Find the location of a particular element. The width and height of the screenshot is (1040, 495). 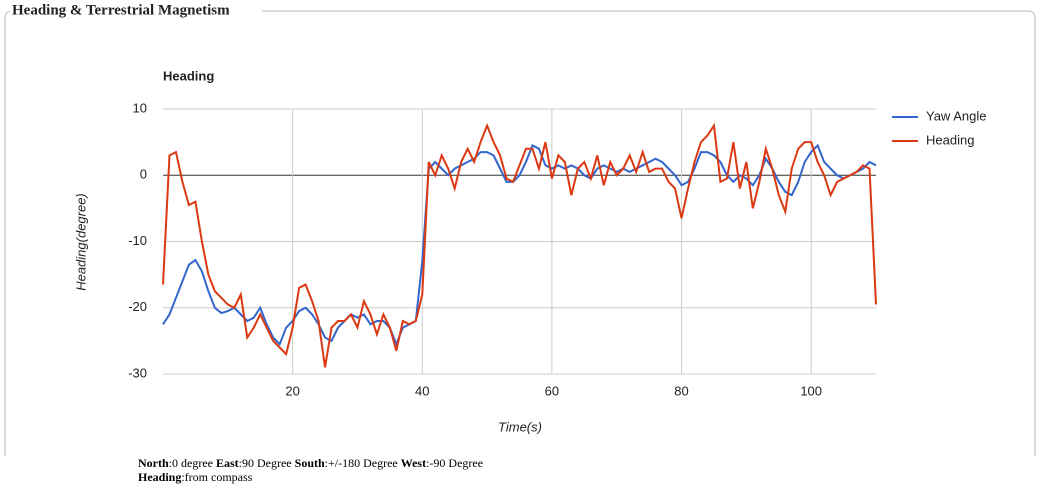

panel-title: Heading & Terrestrial Magnetism is located at coordinates (121, 10).